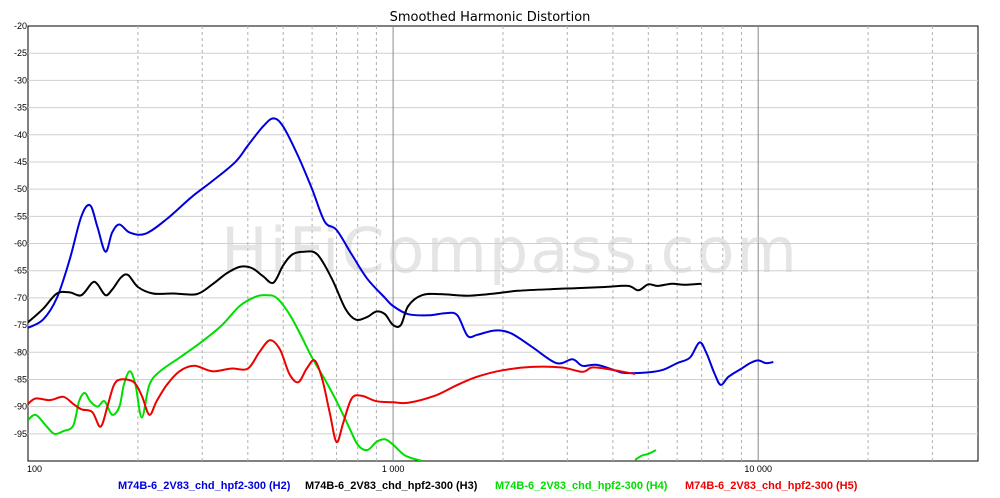 This screenshot has width=1000, height=498. I want to click on y-tick-label: -75, so click(20, 325).